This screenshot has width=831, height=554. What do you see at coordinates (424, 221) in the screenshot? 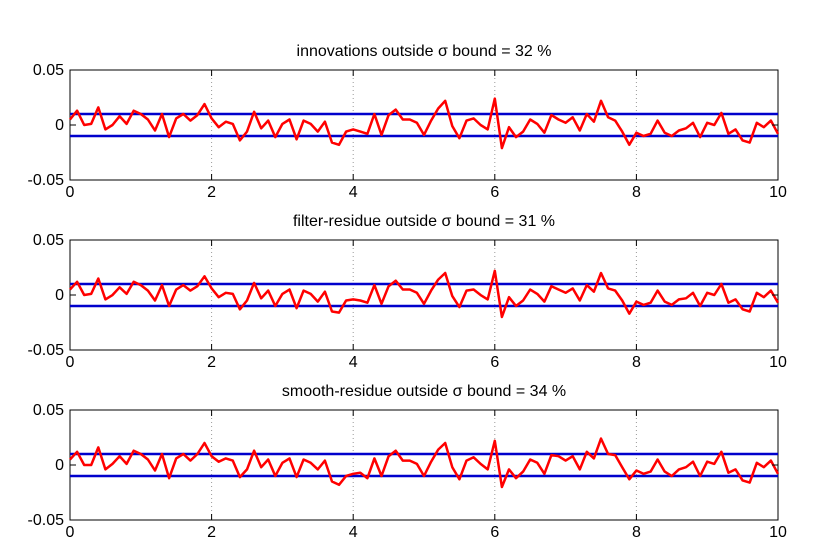
I see `subplot-title: filter-residue outside σ bound = 31 %` at bounding box center [424, 221].